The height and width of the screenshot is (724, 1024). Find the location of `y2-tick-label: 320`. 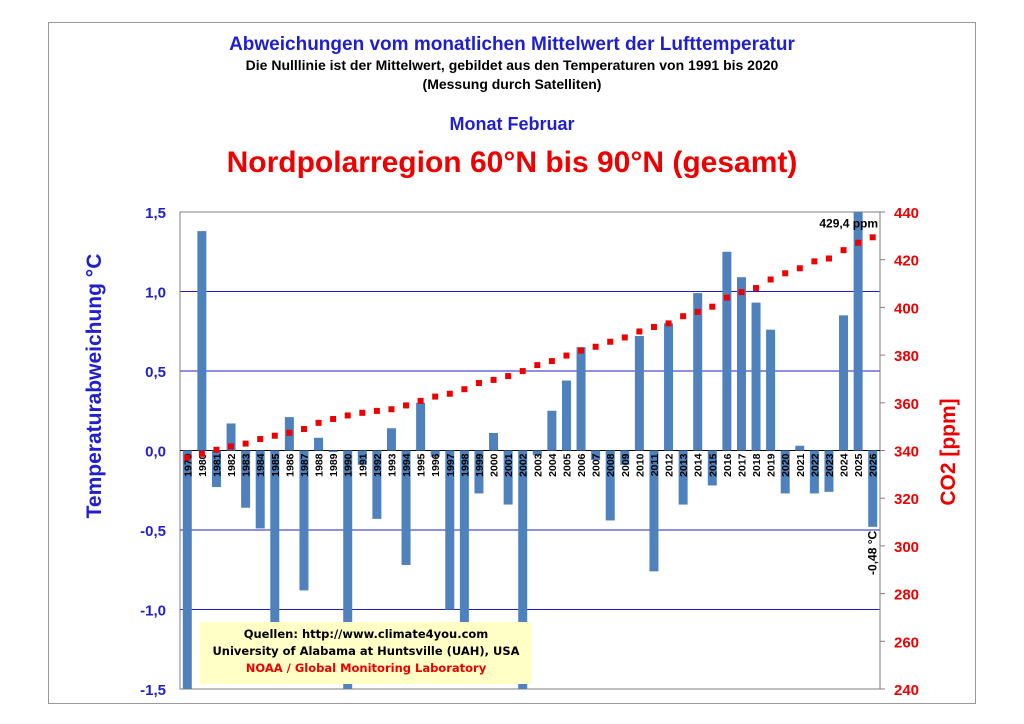

y2-tick-label: 320 is located at coordinates (906, 499).